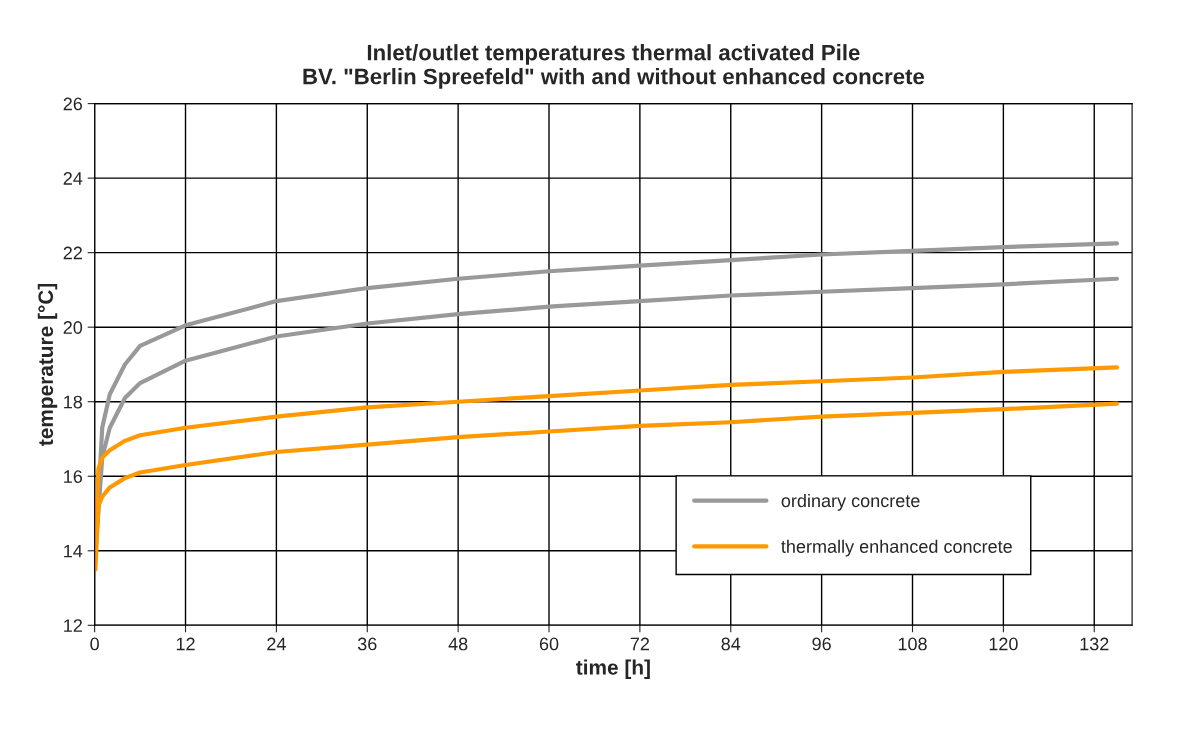 Image resolution: width=1198 pixels, height=740 pixels. Describe the element at coordinates (458, 644) in the screenshot. I see `x-tick-label: 48` at that location.